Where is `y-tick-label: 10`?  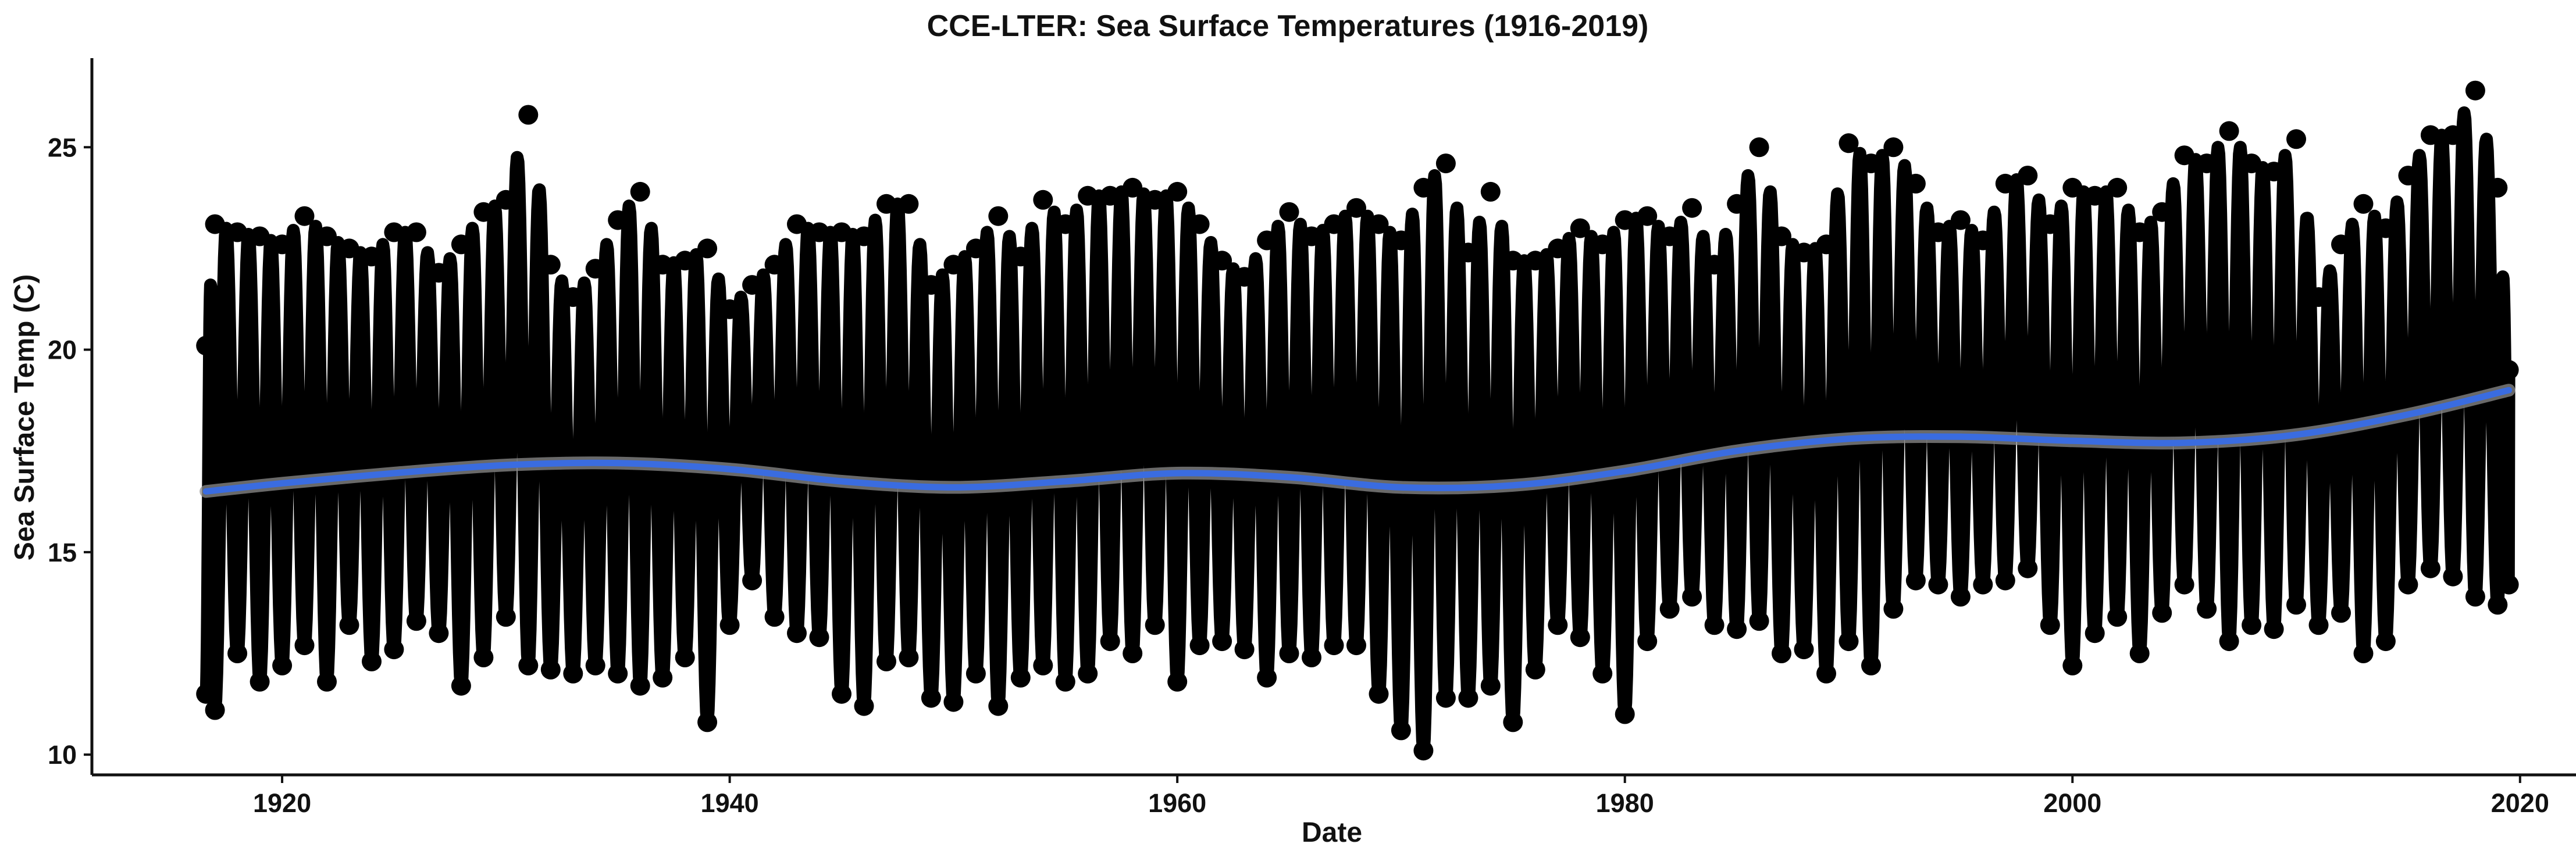 y-tick-label: 10 is located at coordinates (62, 755).